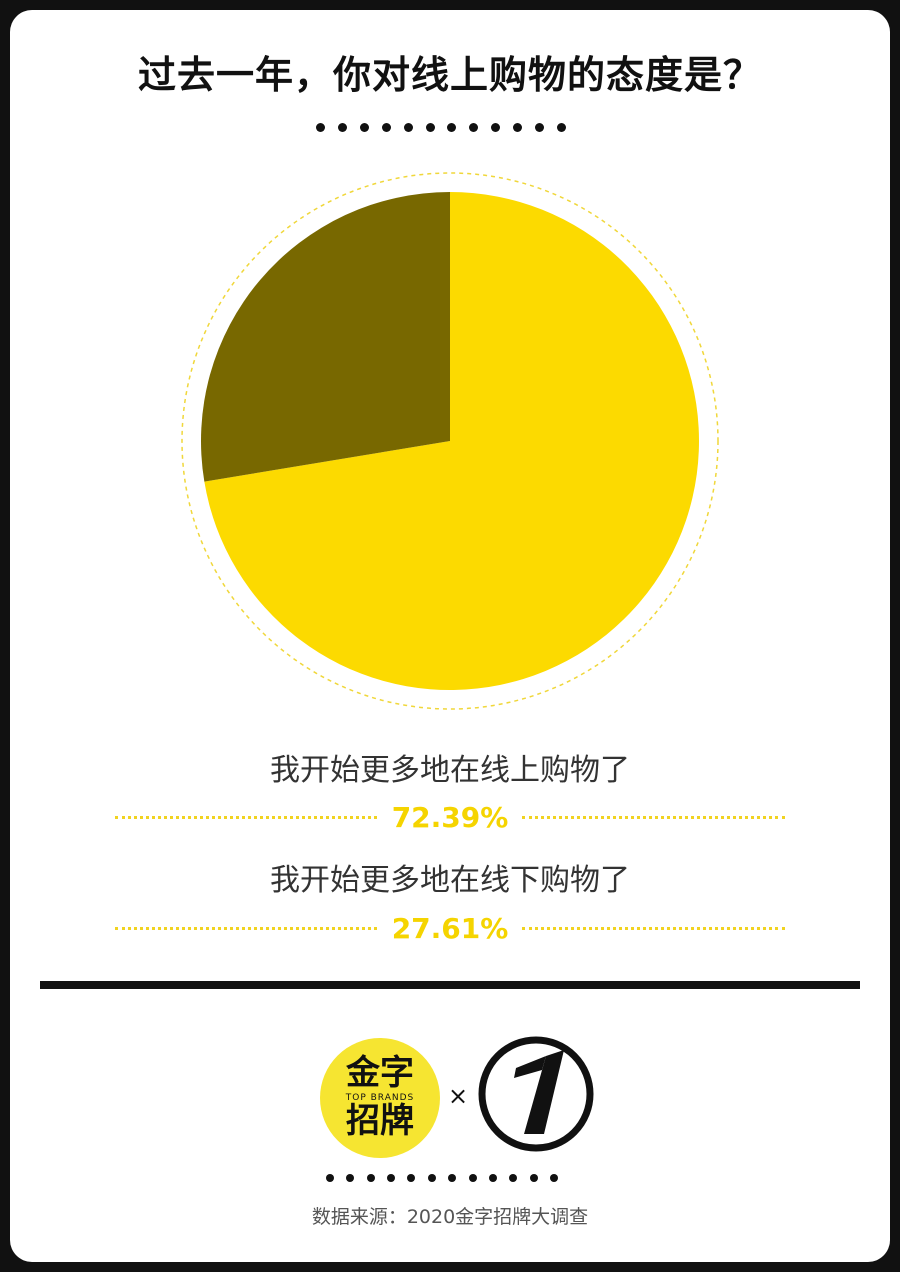 The height and width of the screenshot is (1272, 900). What do you see at coordinates (380, 1073) in the screenshot?
I see `logo-text-line1: 金字` at bounding box center [380, 1073].